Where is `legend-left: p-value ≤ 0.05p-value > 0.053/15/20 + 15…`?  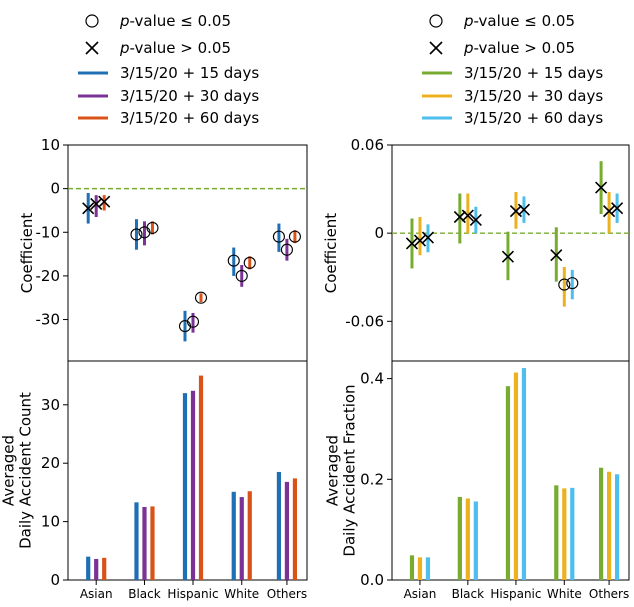
legend-left: p-value ≤ 0.05p-value > 0.053/15/20 + 15… is located at coordinates (168, 69).